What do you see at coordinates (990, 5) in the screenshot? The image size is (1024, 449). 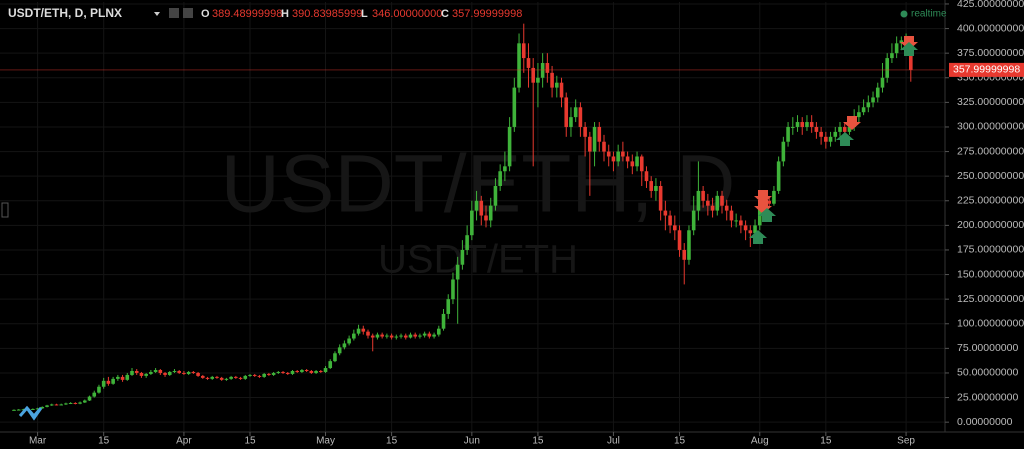 I see `y-tick-label: 425.00000000` at bounding box center [990, 5].